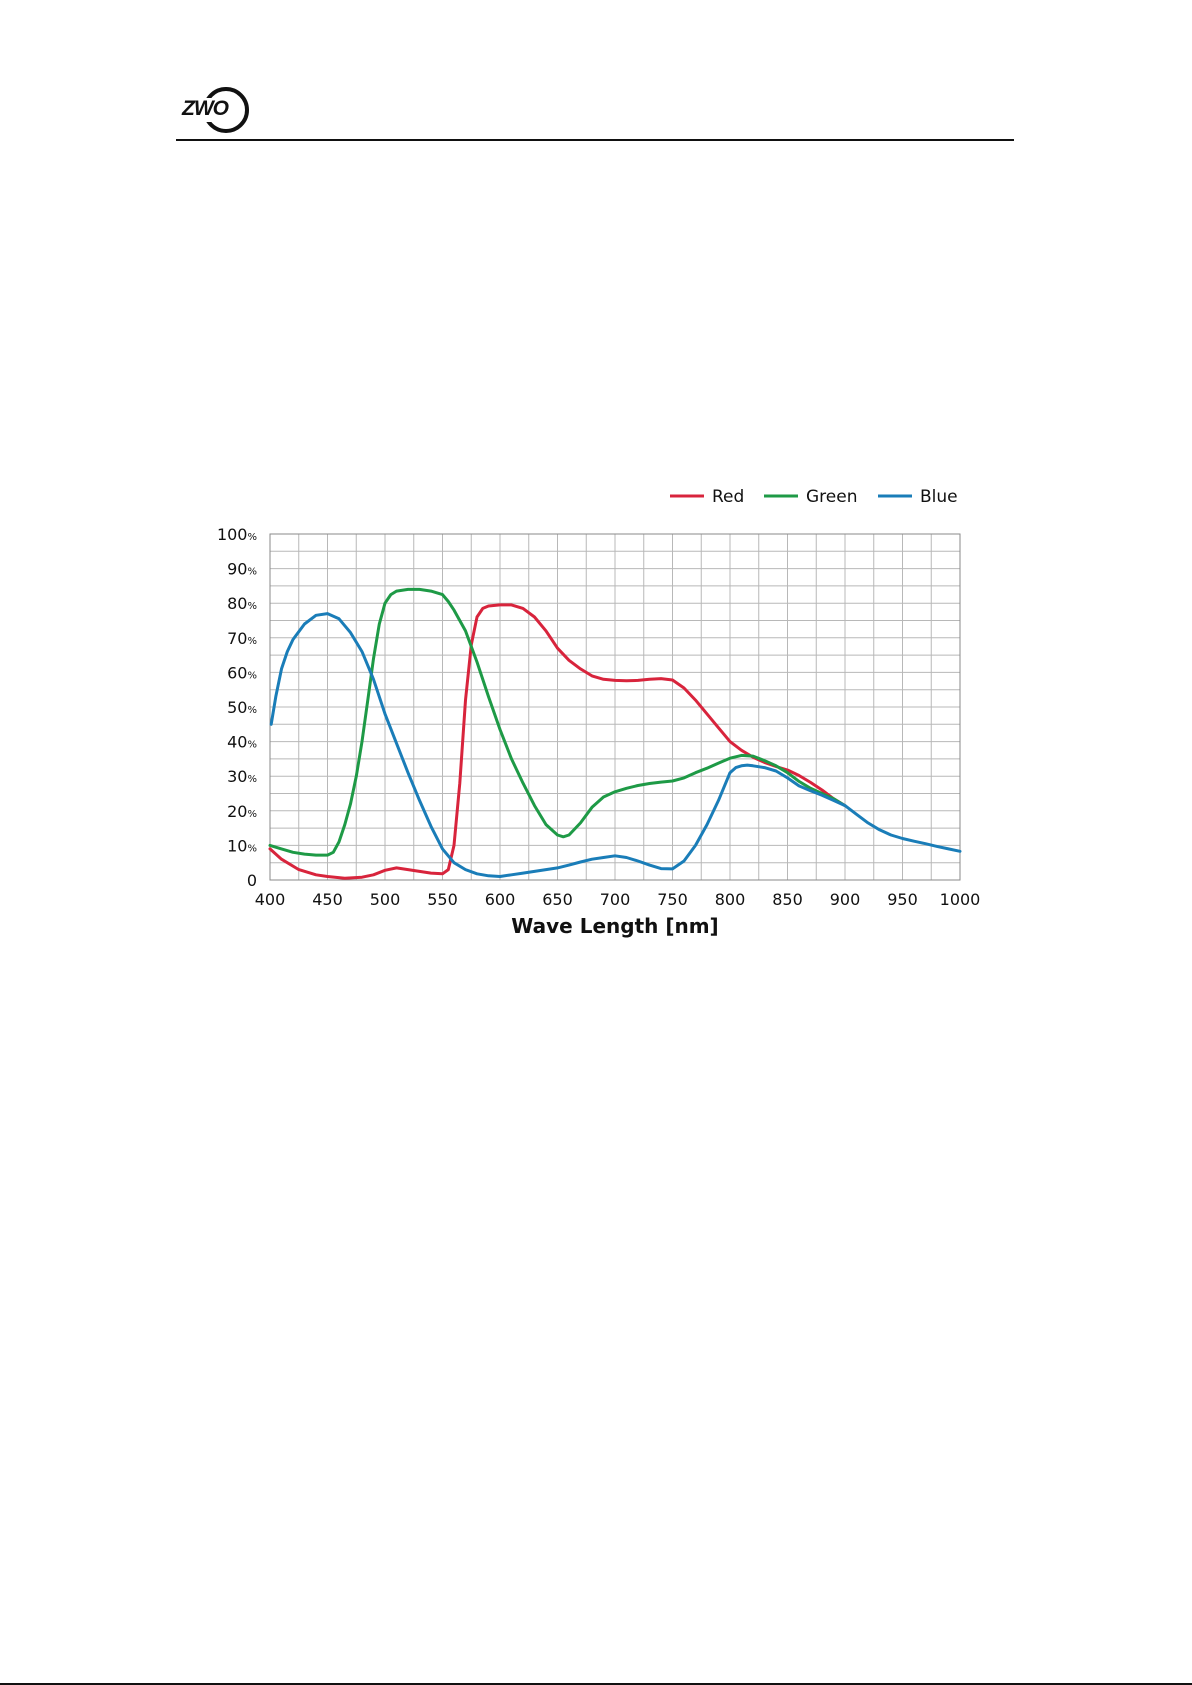  What do you see at coordinates (252, 880) in the screenshot?
I see `y-tick-label: 0` at bounding box center [252, 880].